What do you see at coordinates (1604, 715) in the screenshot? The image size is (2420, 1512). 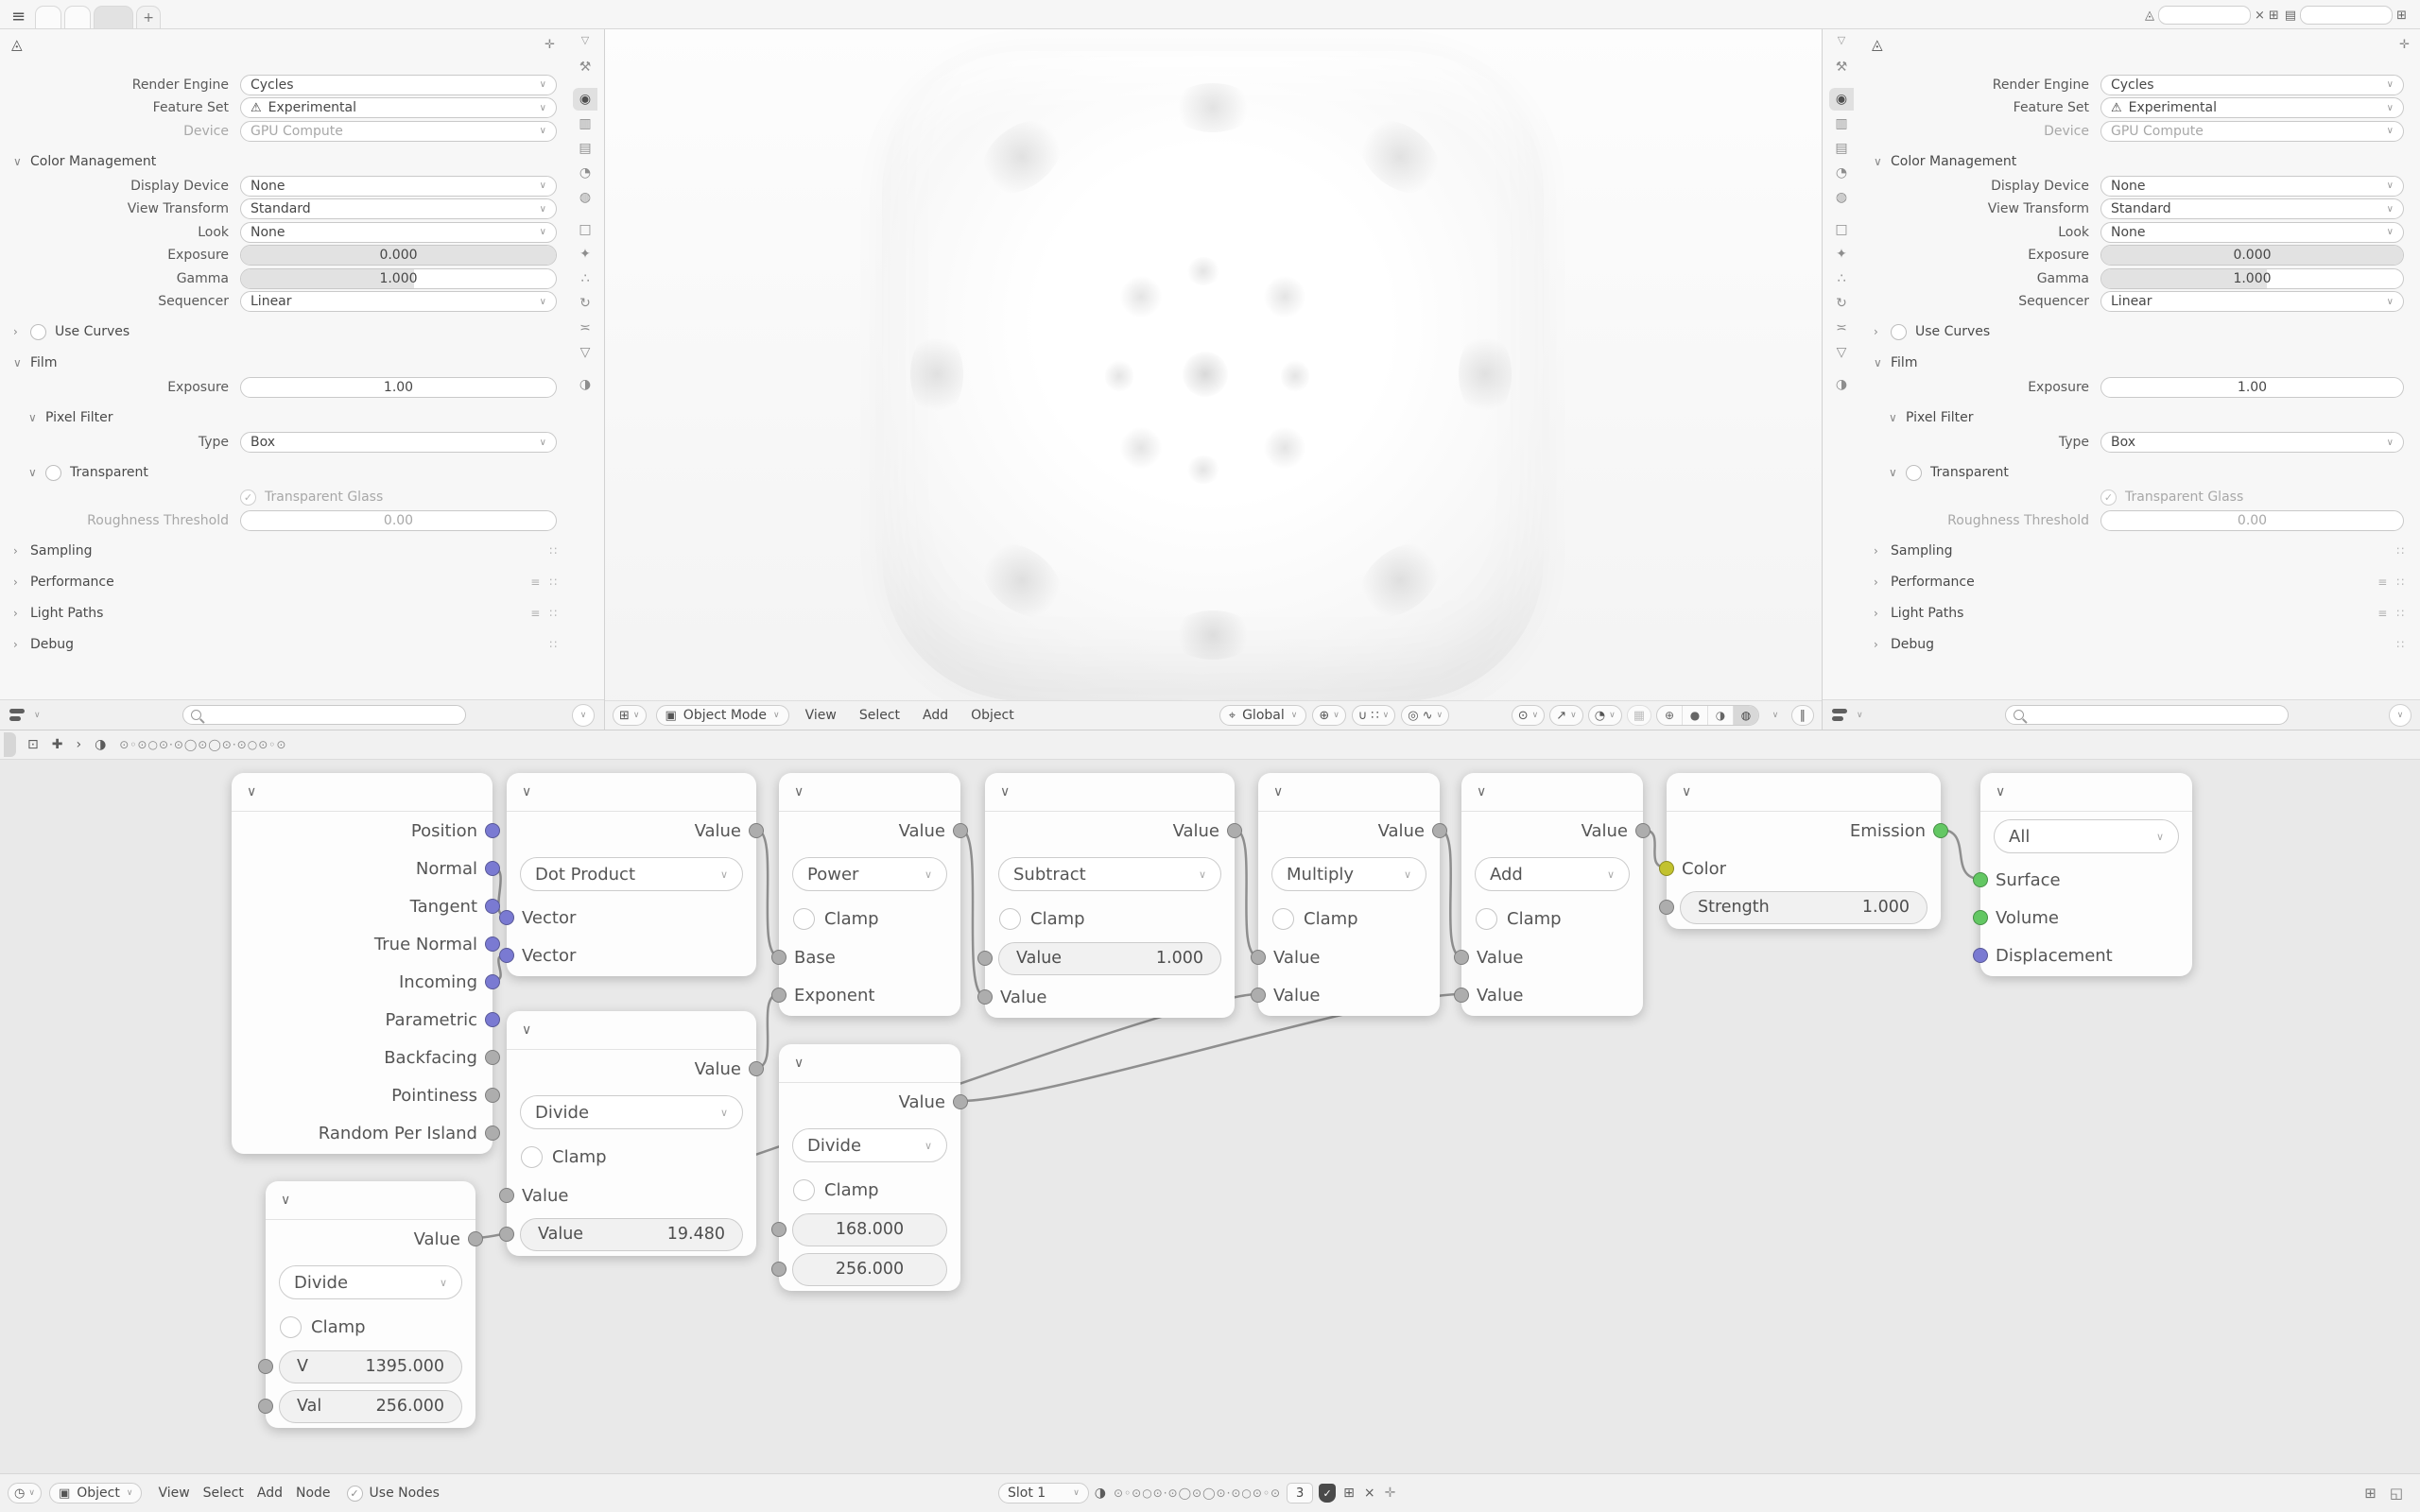 I see `overlays-dropdown: ◔ ∨` at bounding box center [1604, 715].